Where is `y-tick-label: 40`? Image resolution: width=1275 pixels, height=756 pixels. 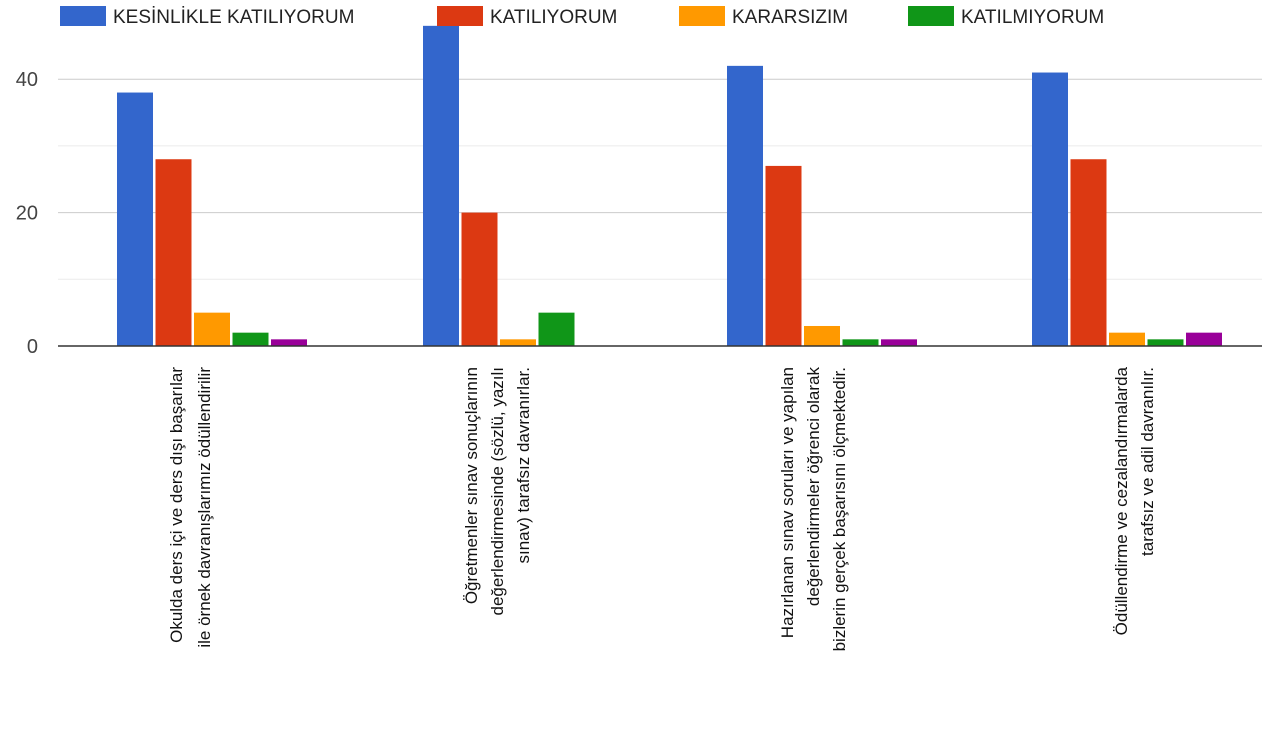
y-tick-label: 40 is located at coordinates (27, 80).